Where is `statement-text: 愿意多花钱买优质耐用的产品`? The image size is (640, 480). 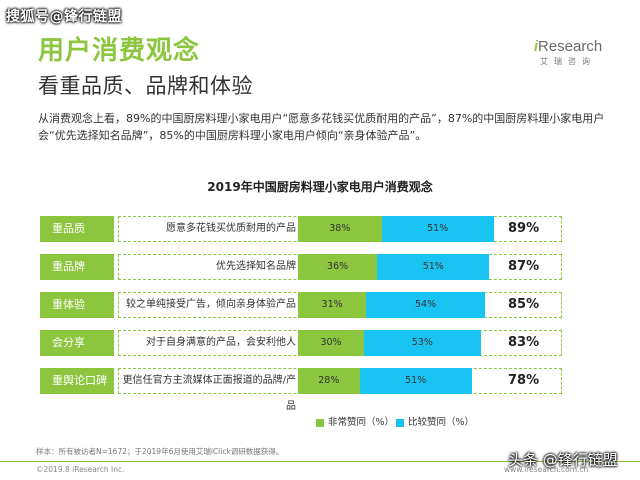
statement-text: 愿意多花钱买优质耐用的产品 is located at coordinates (231, 228).